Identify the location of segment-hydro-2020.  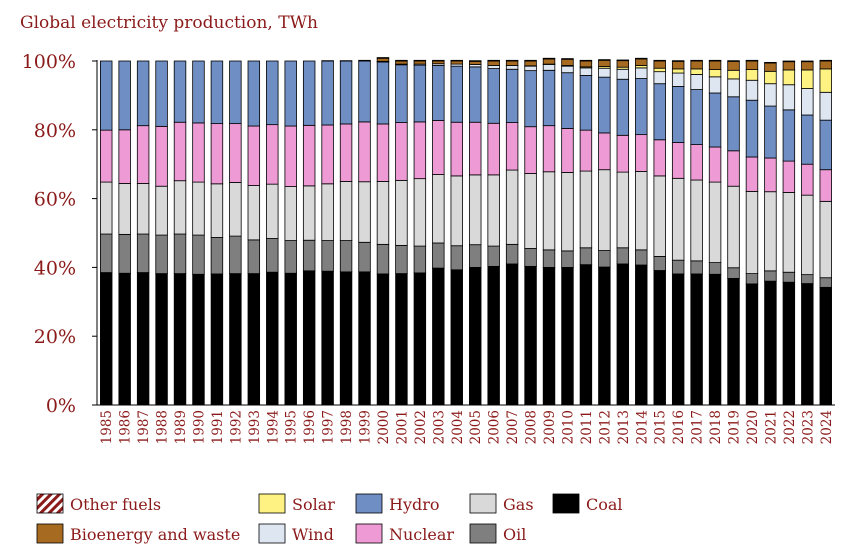
(752, 128).